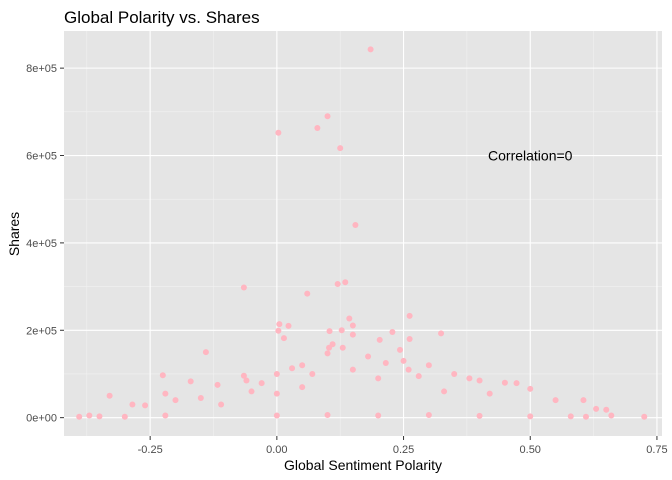 This screenshot has height=480, width=672. What do you see at coordinates (403, 450) in the screenshot?
I see `x-tick-label: 0.25` at bounding box center [403, 450].